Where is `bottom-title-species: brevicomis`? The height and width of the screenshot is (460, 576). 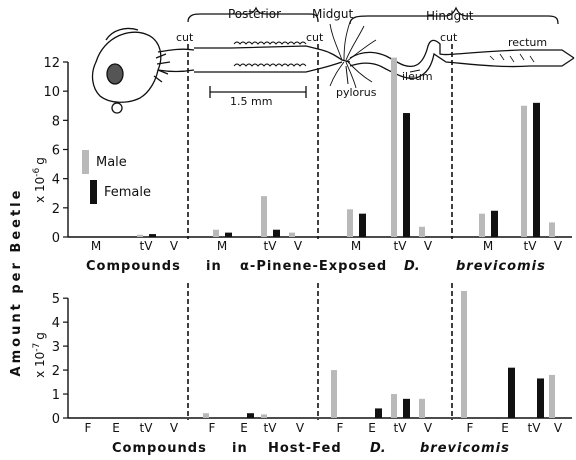 bottom-title-species: brevicomis is located at coordinates (465, 448).